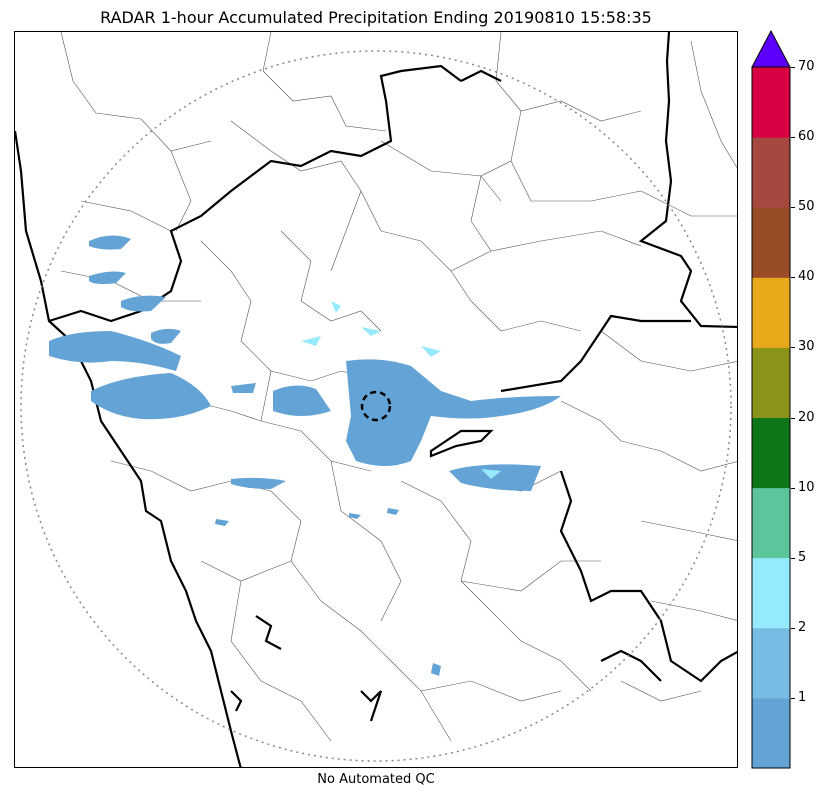 The image size is (825, 797). I want to click on colorbar-tick-label: 10, so click(806, 487).